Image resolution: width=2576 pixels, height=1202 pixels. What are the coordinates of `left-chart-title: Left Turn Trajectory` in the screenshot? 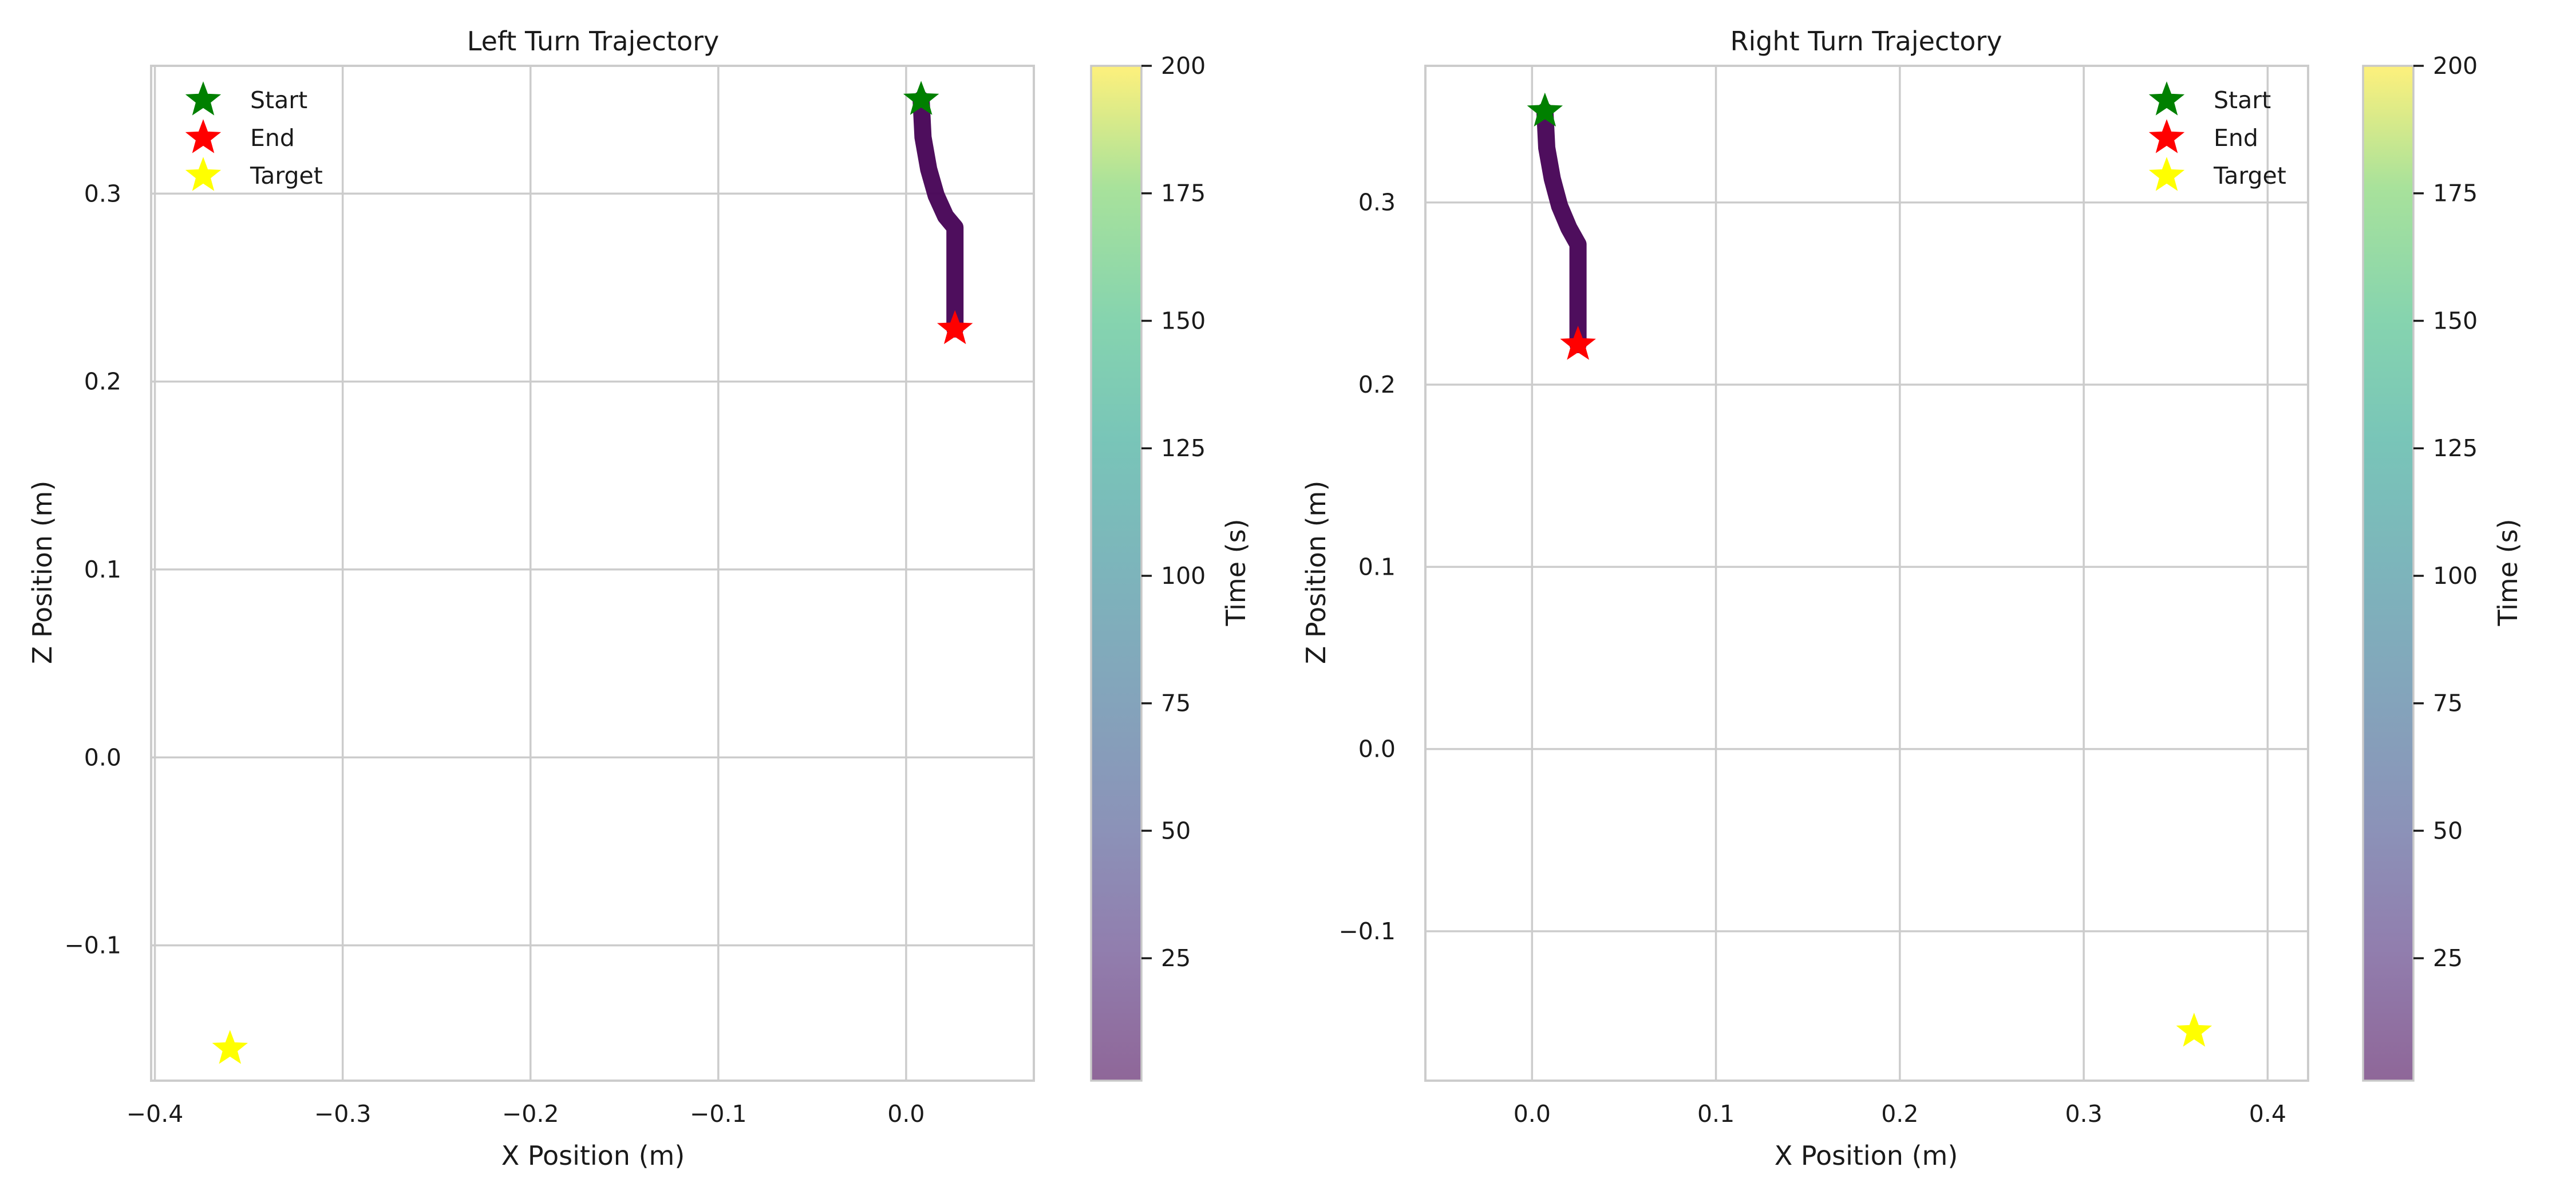 It's located at (593, 42).